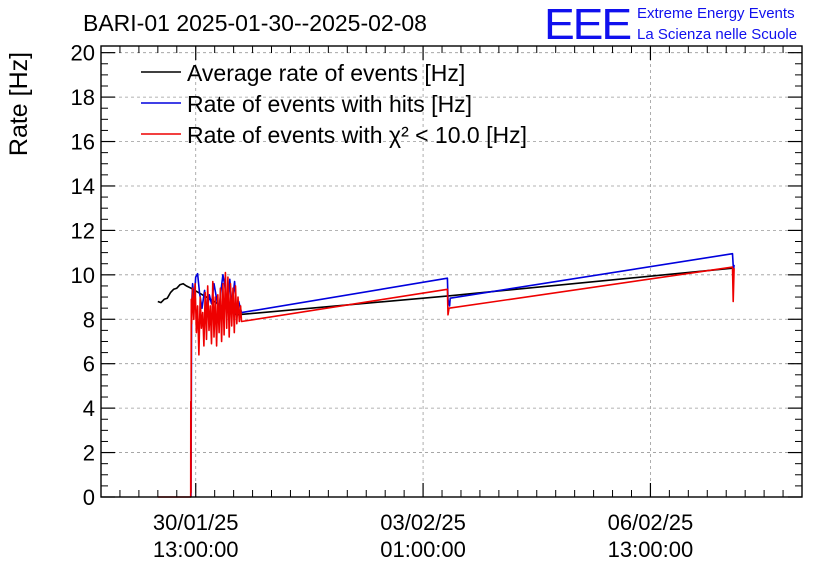 The image size is (836, 572). Describe the element at coordinates (83, 97) in the screenshot. I see `y-tick-label: 18` at that location.